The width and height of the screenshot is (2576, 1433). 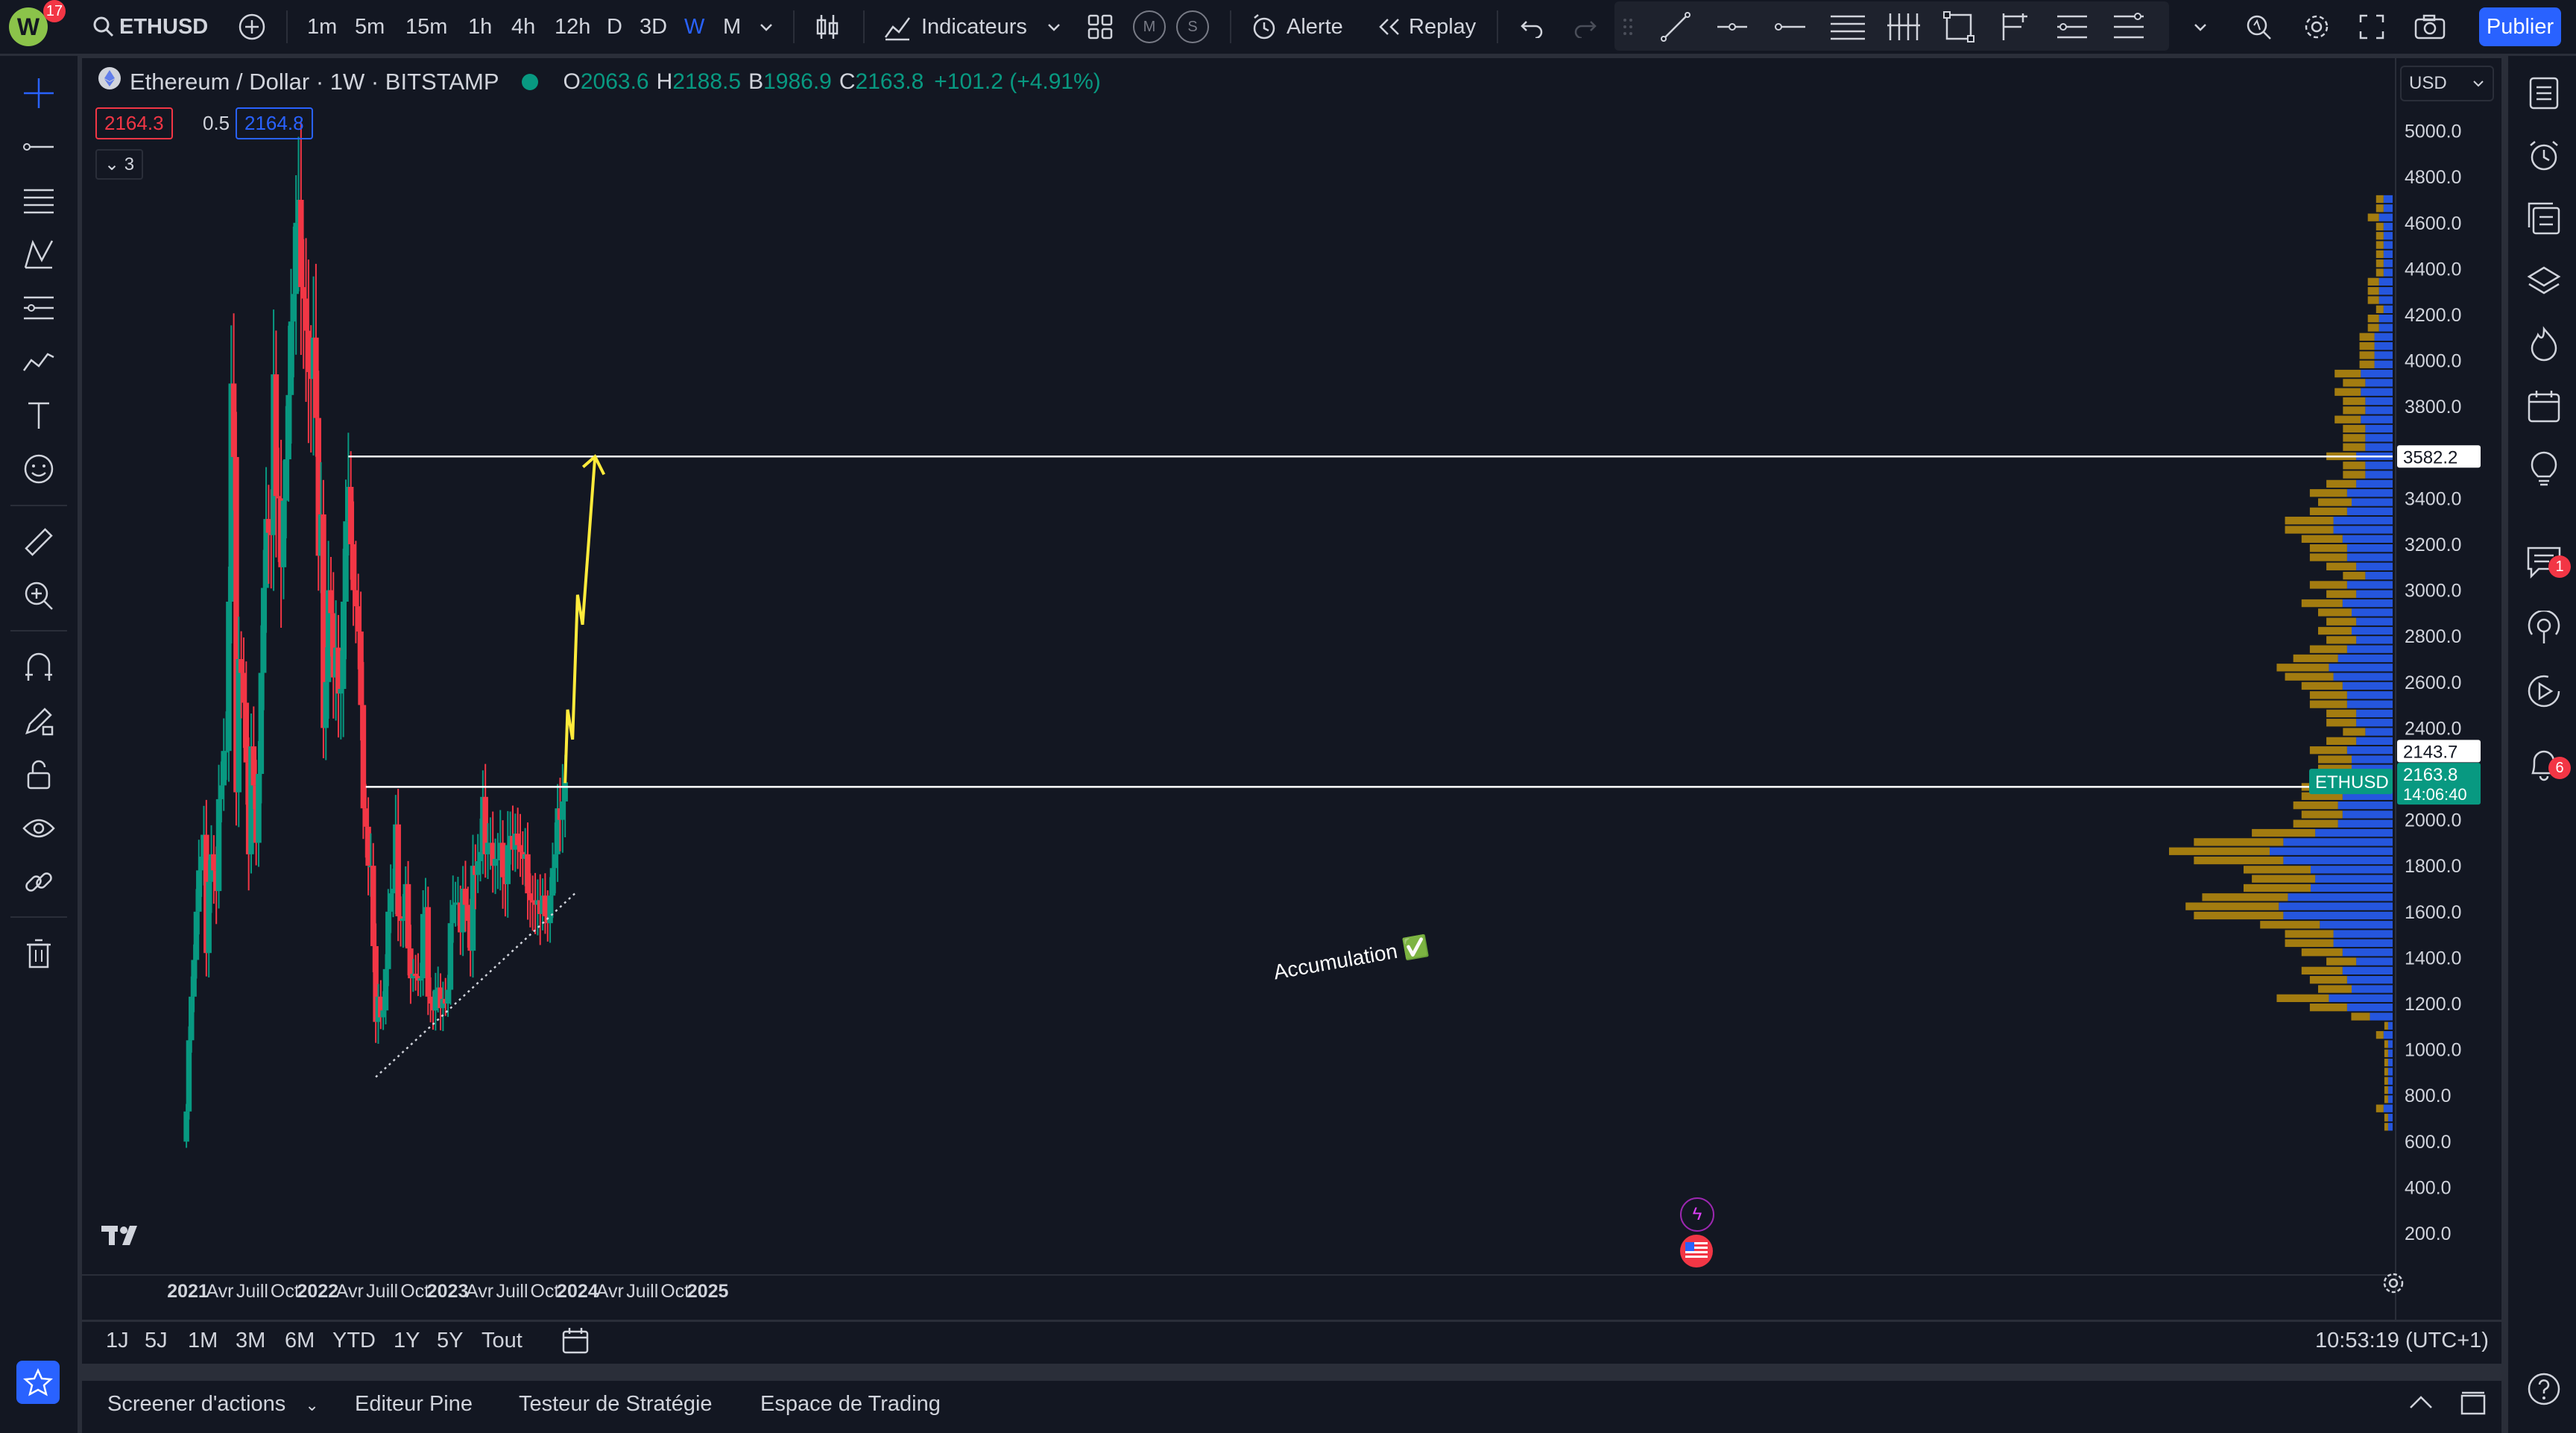 What do you see at coordinates (252, 27) in the screenshot?
I see `add-symbol-button` at bounding box center [252, 27].